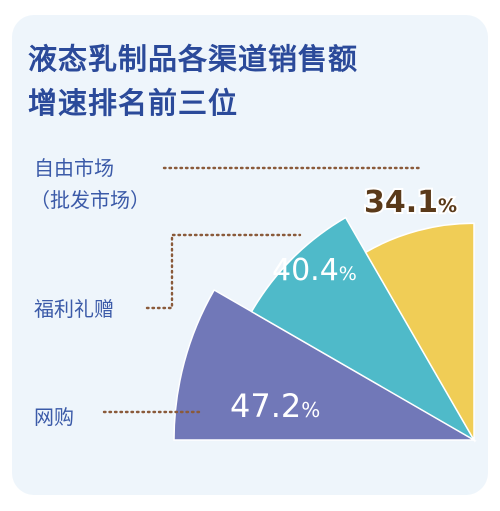  Describe the element at coordinates (419, 332) in the screenshot. I see `pie-slice` at that location.